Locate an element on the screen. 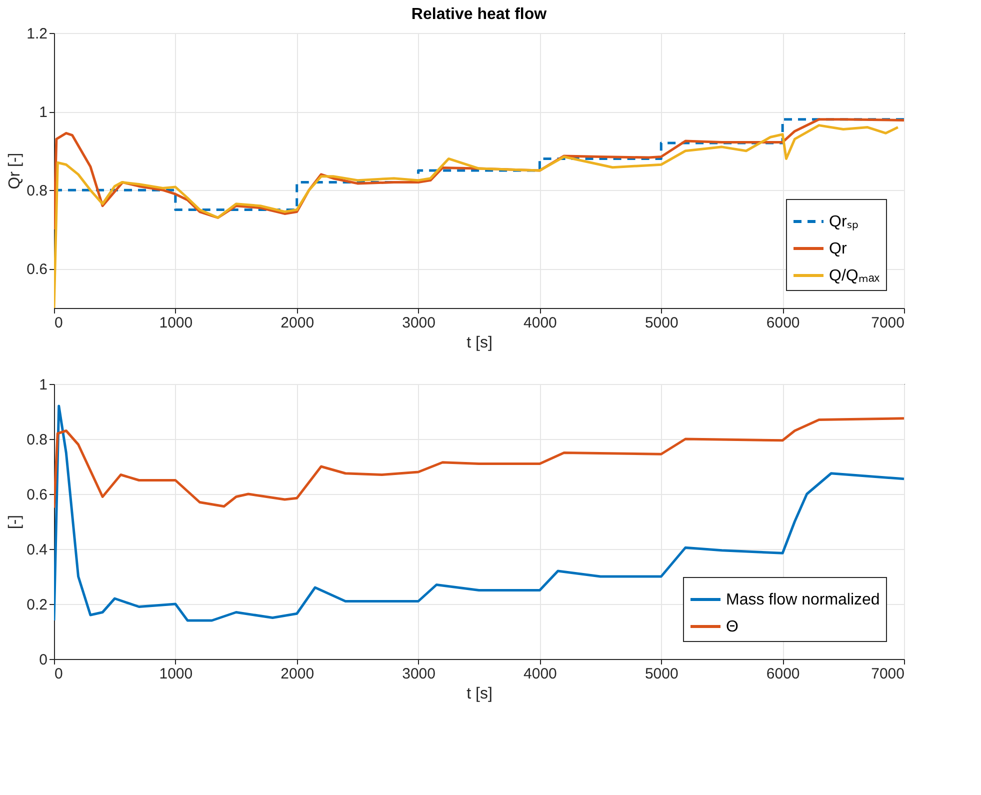 The height and width of the screenshot is (795, 981). y-tick-label: 0.2 is located at coordinates (37, 605).